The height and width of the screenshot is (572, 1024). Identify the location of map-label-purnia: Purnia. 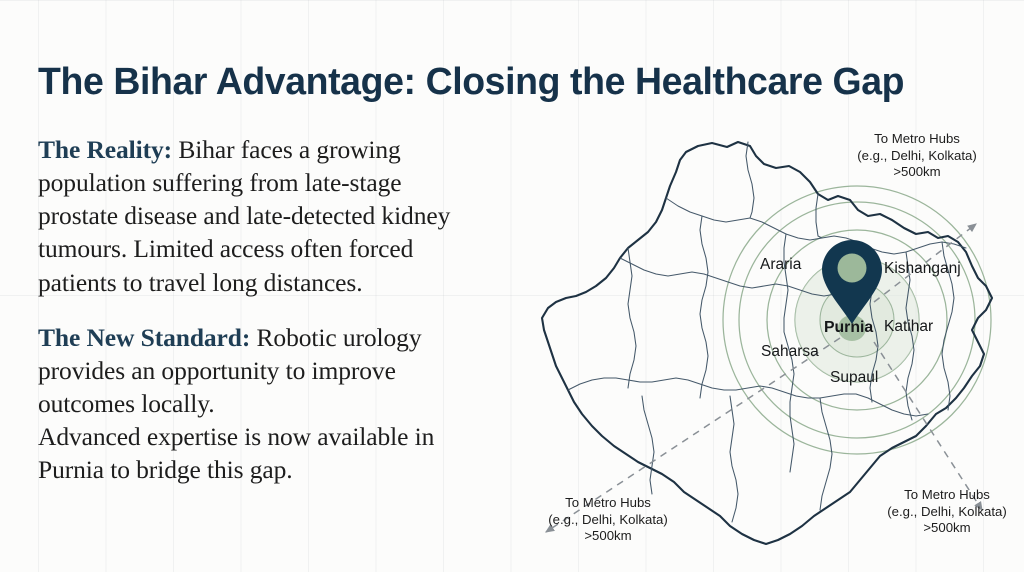
(849, 327).